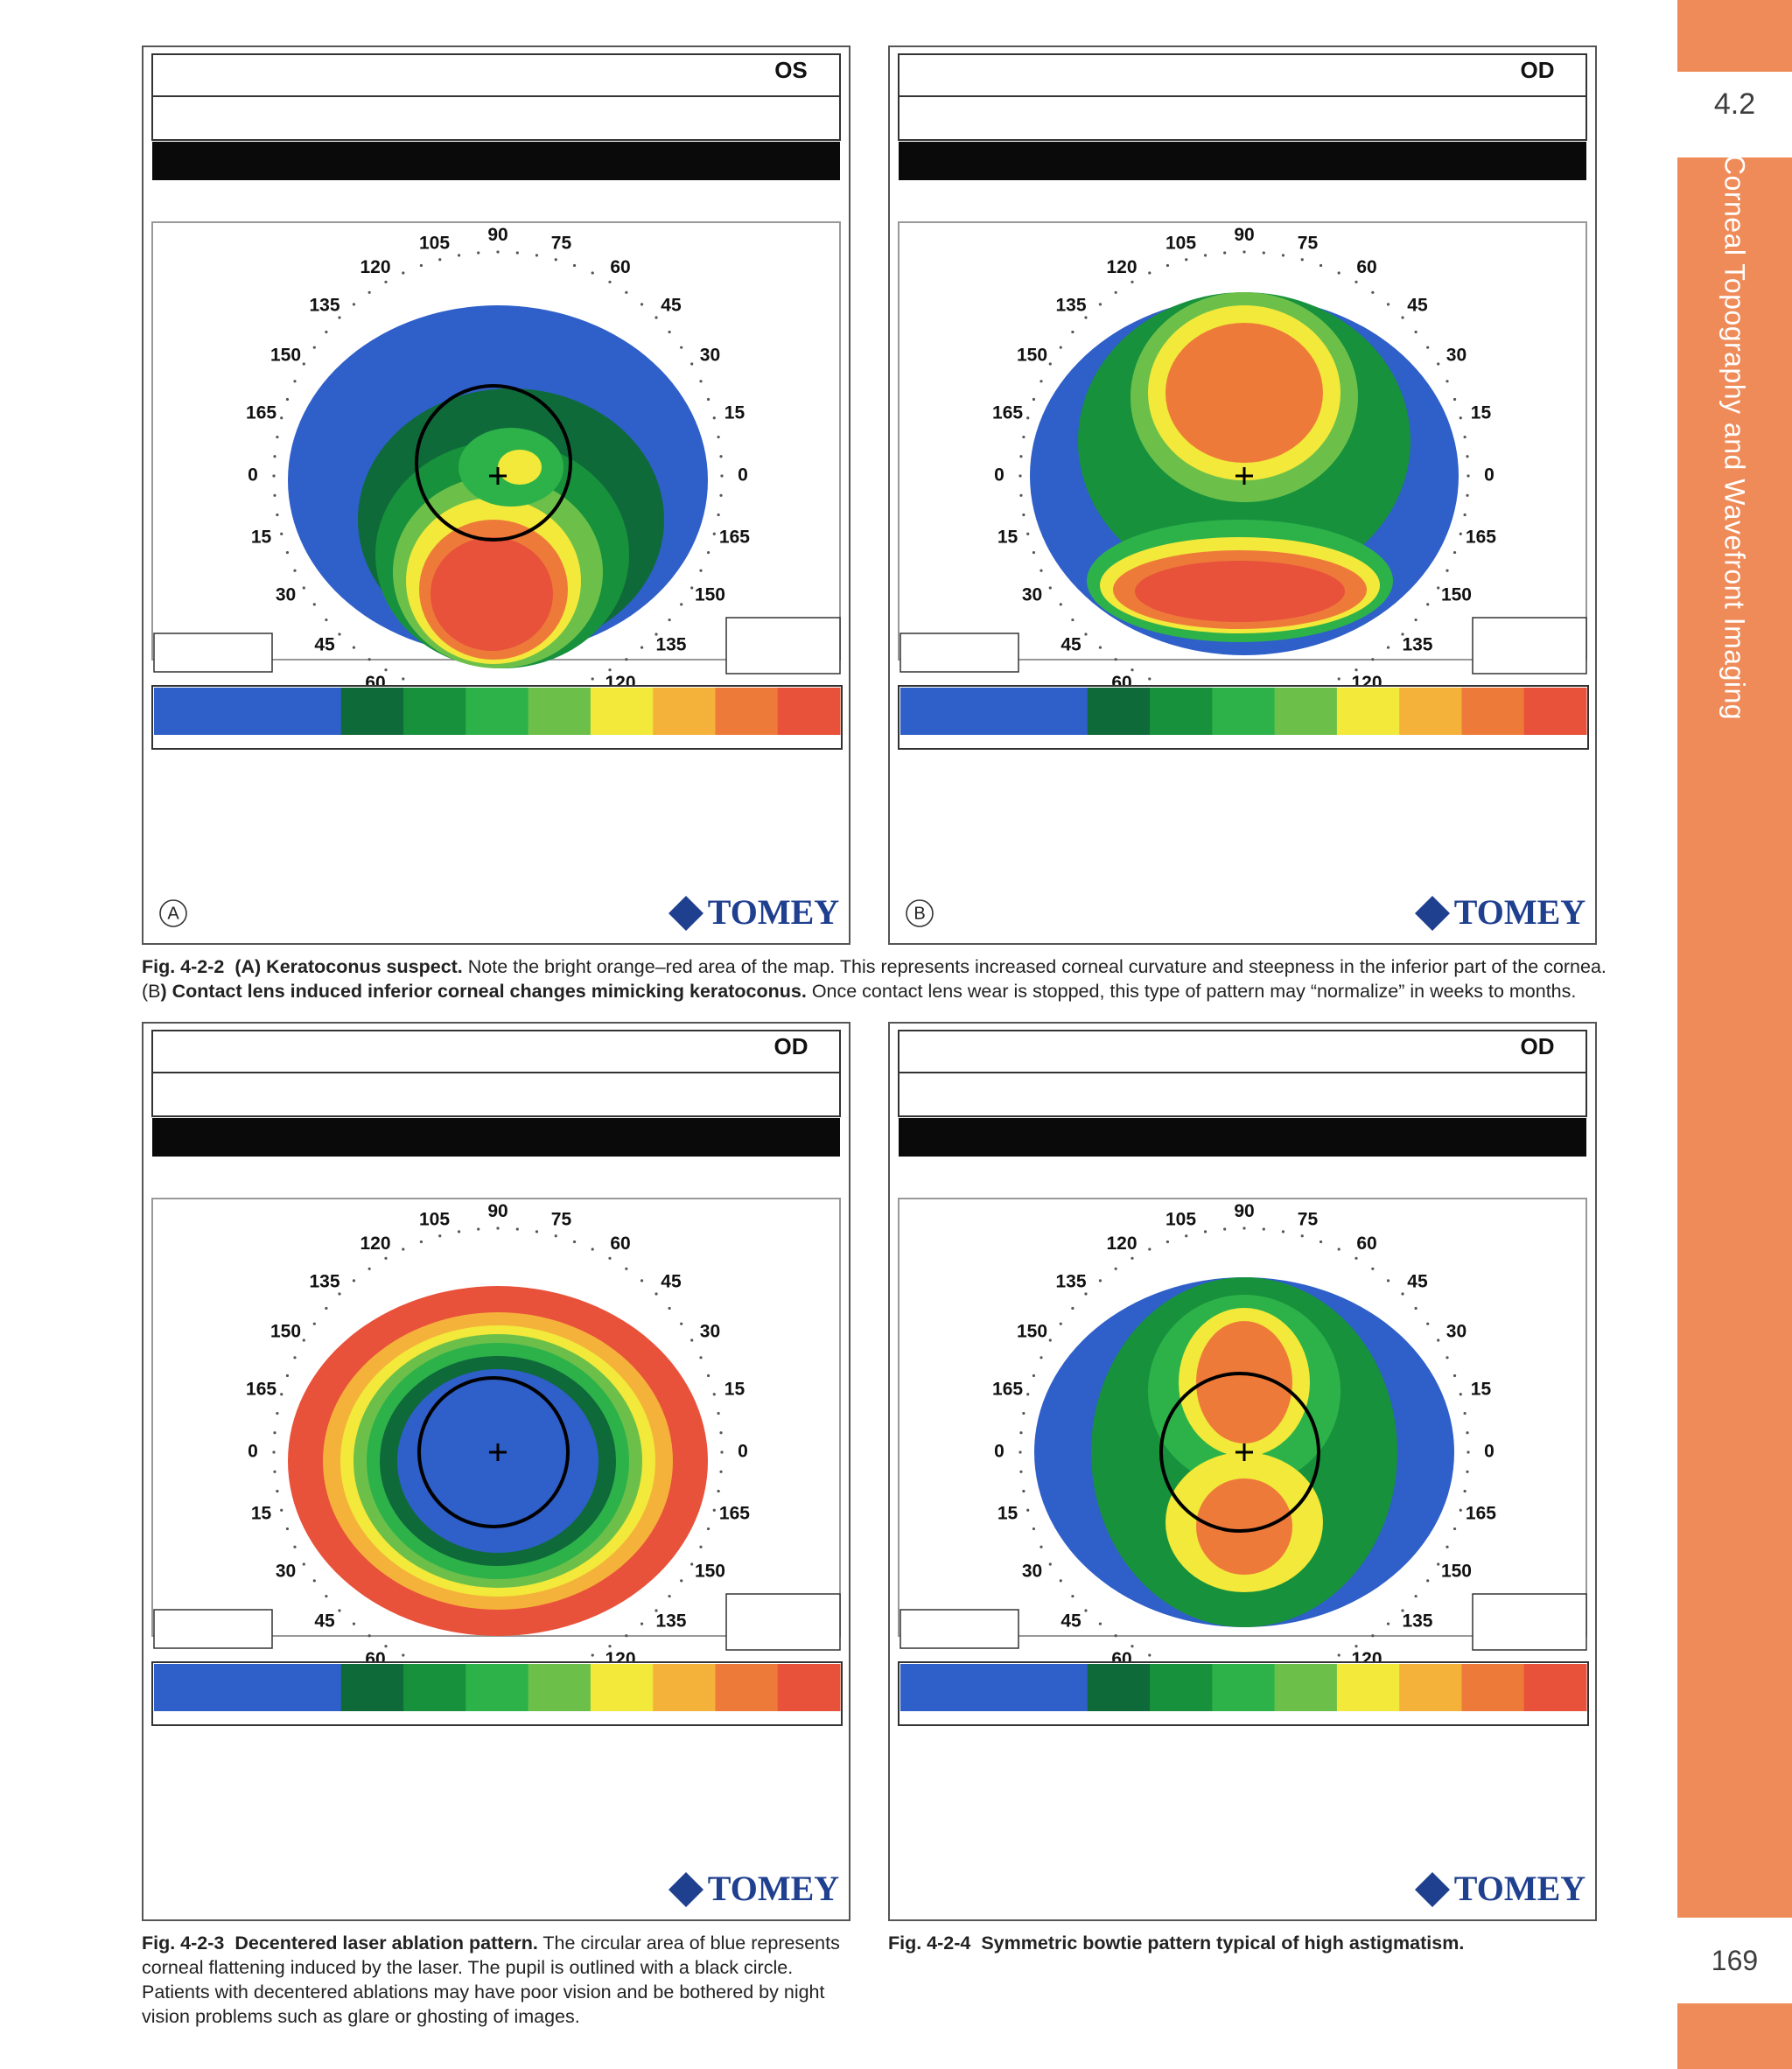  What do you see at coordinates (1417, 645) in the screenshot?
I see `dial-label: 135` at bounding box center [1417, 645].